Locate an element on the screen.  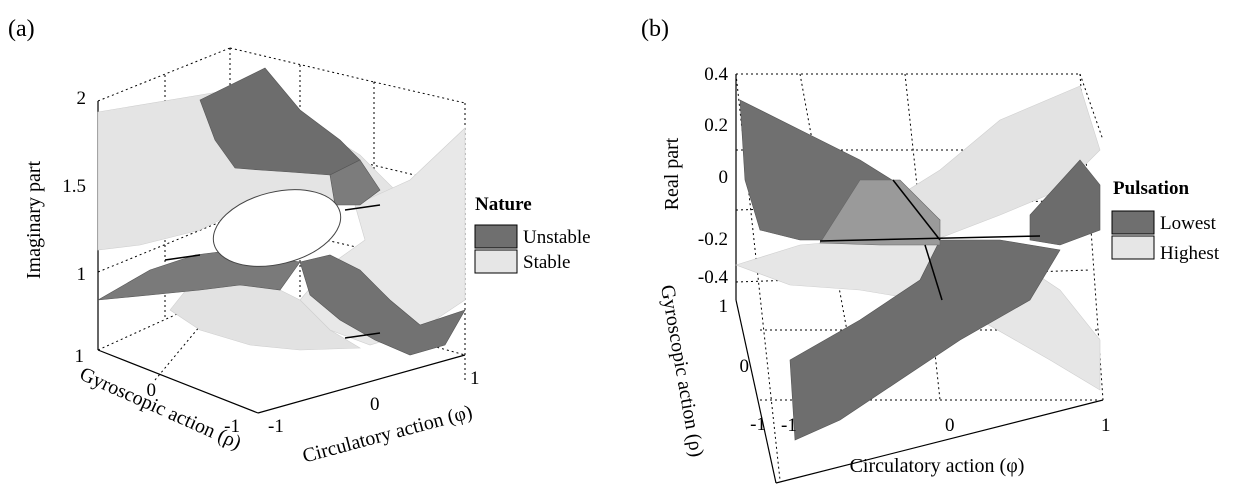
panel-a-unstable-surface-mid is located at coordinates (355, 182).